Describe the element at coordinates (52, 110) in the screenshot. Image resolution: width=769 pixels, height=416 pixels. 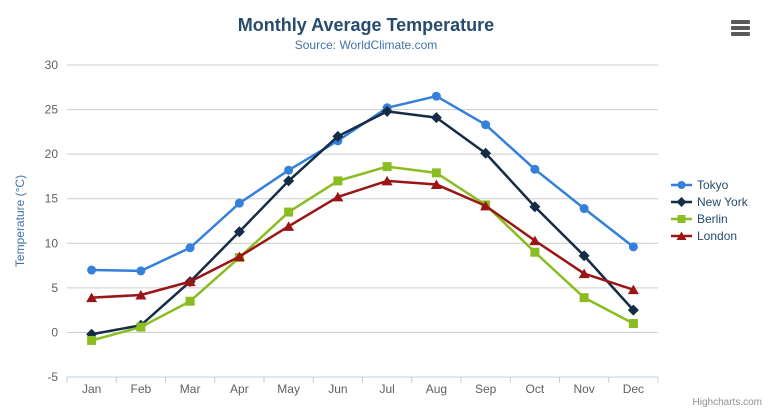
I see `svg-text: 25` at that location.